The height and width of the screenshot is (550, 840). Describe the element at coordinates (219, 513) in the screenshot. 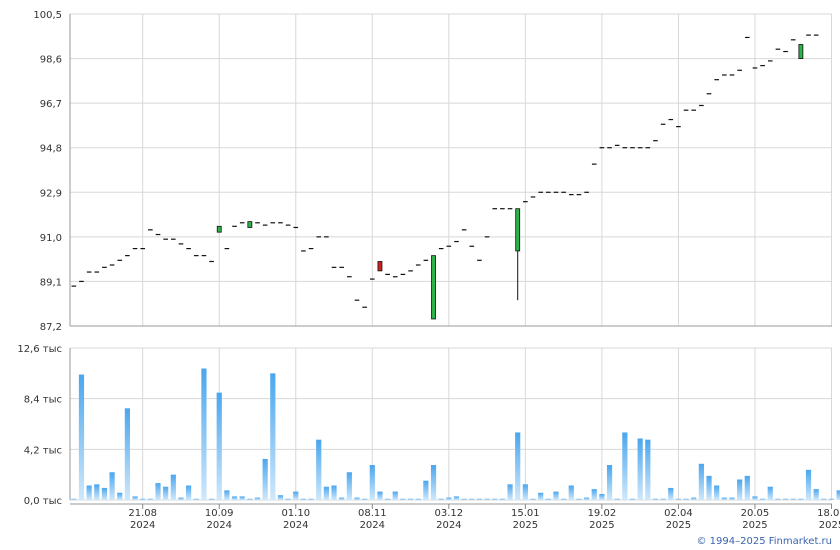

I see `x-tick-date: 10.09` at that location.